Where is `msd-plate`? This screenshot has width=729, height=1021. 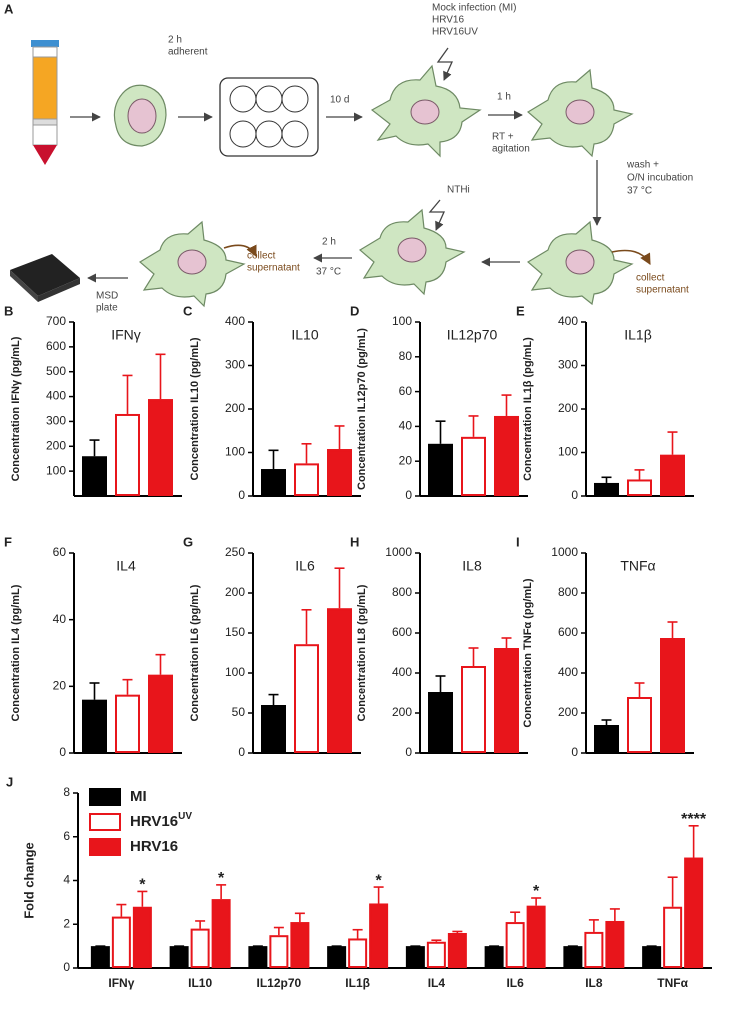 msd-plate is located at coordinates (45, 278).